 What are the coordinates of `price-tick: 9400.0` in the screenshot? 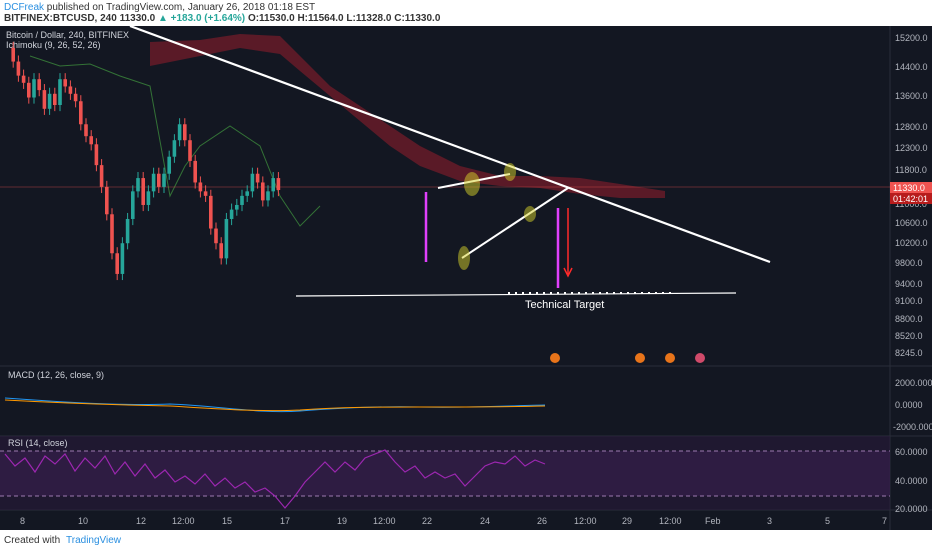 It's located at (909, 284).